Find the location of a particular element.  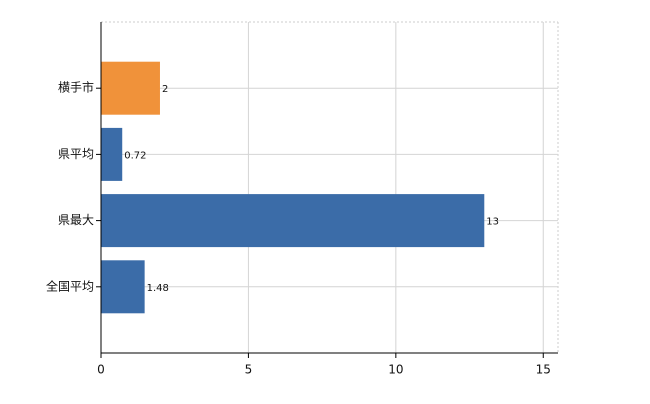

y-tick-label: 全国平均 is located at coordinates (70, 285).